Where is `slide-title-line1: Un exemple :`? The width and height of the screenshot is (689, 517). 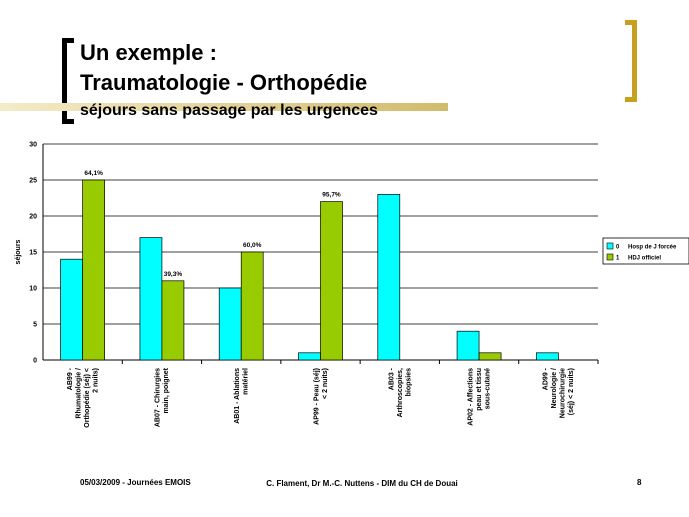 slide-title-line1: Un exemple : is located at coordinates (148, 52).